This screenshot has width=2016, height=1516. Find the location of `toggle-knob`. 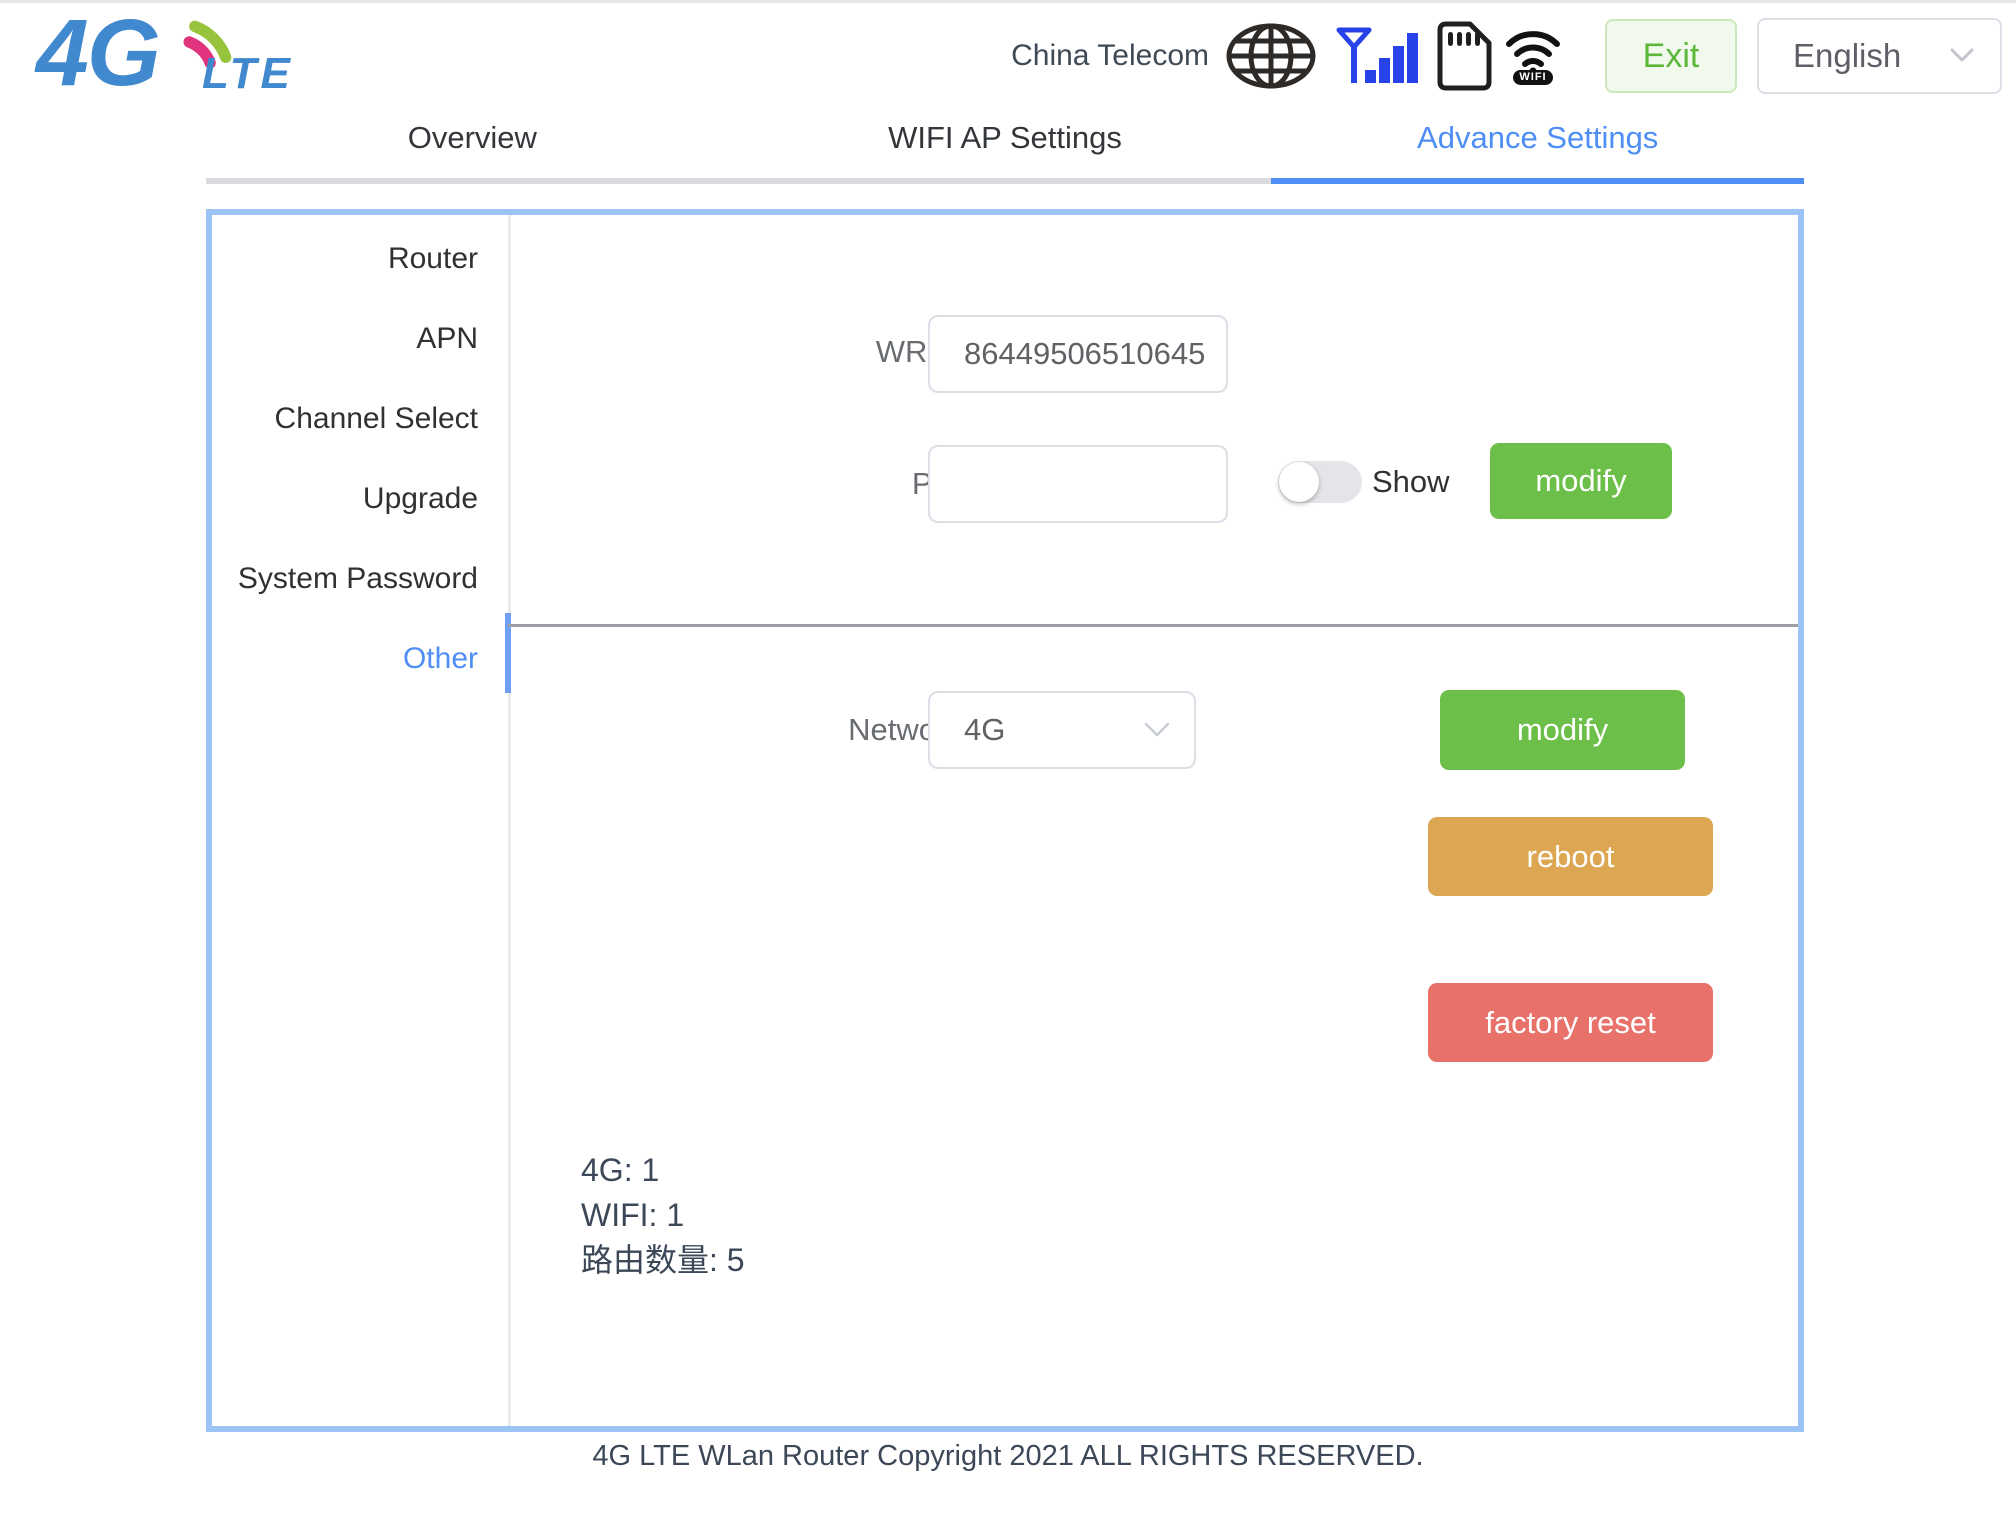

toggle-knob is located at coordinates (1299, 482).